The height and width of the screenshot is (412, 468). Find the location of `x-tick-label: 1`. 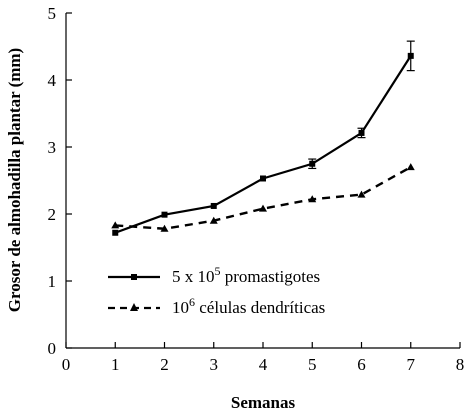

x-tick-label: 1 is located at coordinates (115, 364).